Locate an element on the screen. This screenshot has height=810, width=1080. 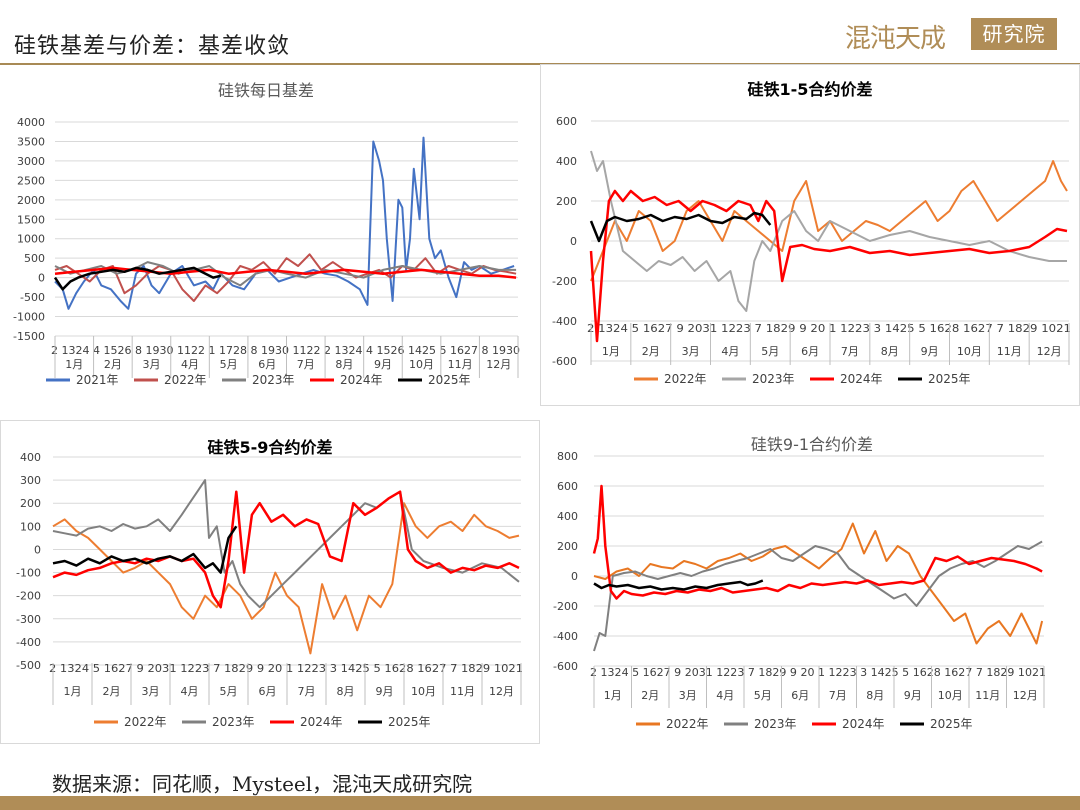
x-month-label: 9月 is located at coordinates (930, 351).